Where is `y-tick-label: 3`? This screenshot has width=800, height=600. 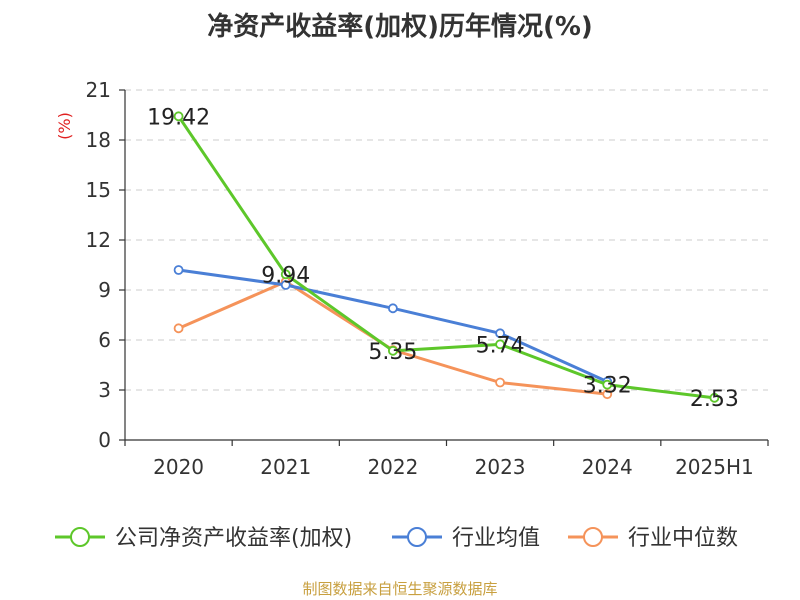 y-tick-label: 3 is located at coordinates (104, 390).